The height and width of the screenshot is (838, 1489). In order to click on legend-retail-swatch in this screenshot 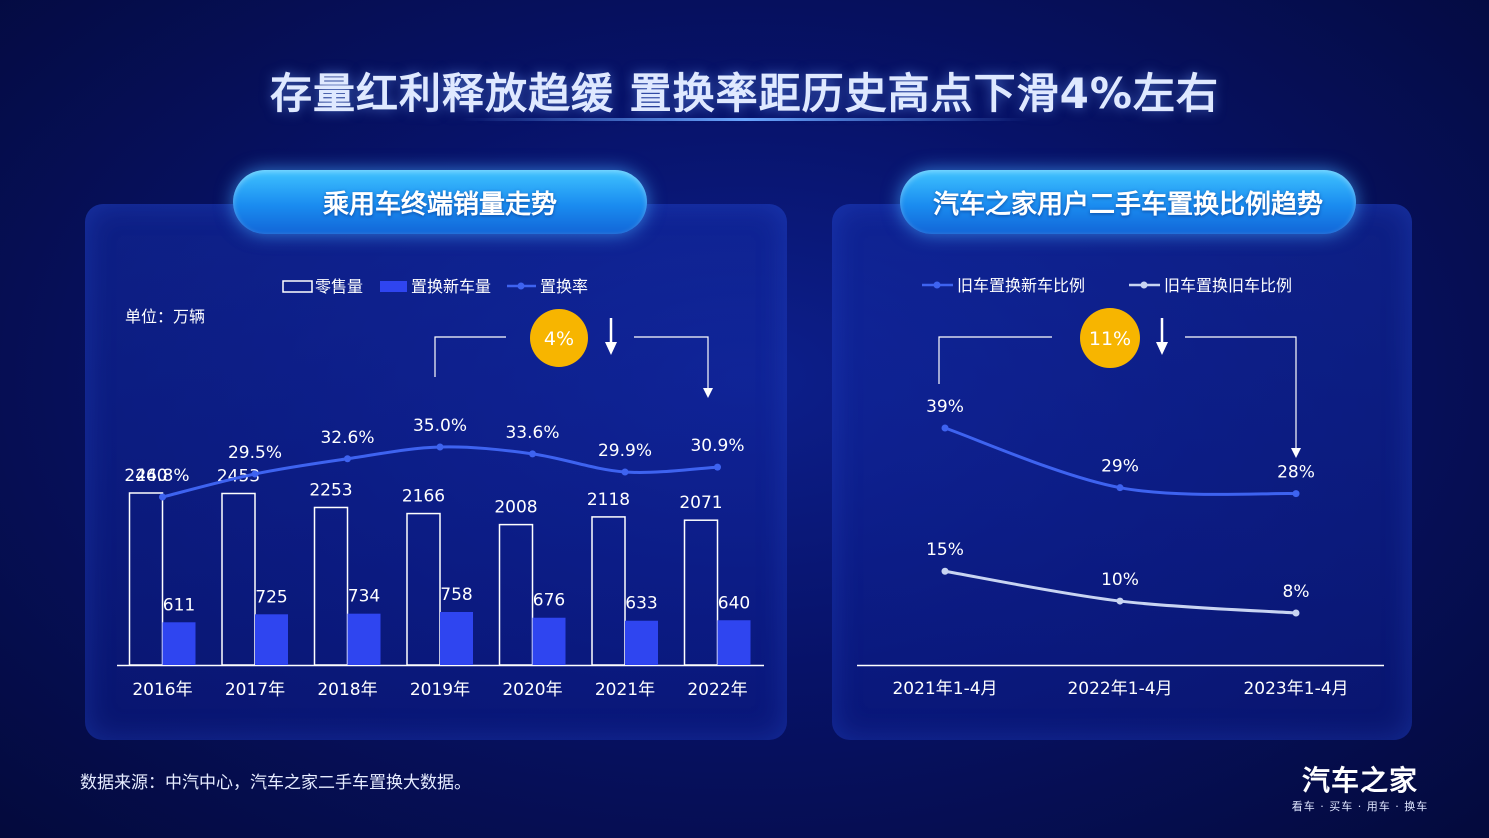, I will do `click(297, 286)`.